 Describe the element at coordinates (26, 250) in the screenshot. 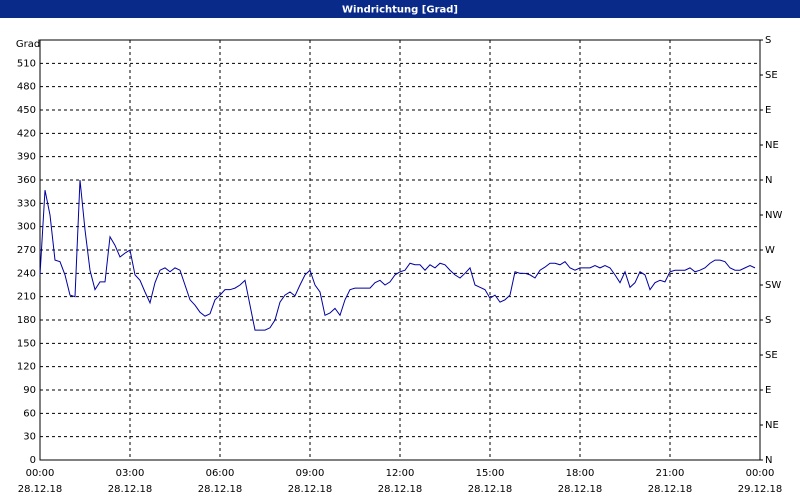

I see `y-tick-label: 270` at that location.